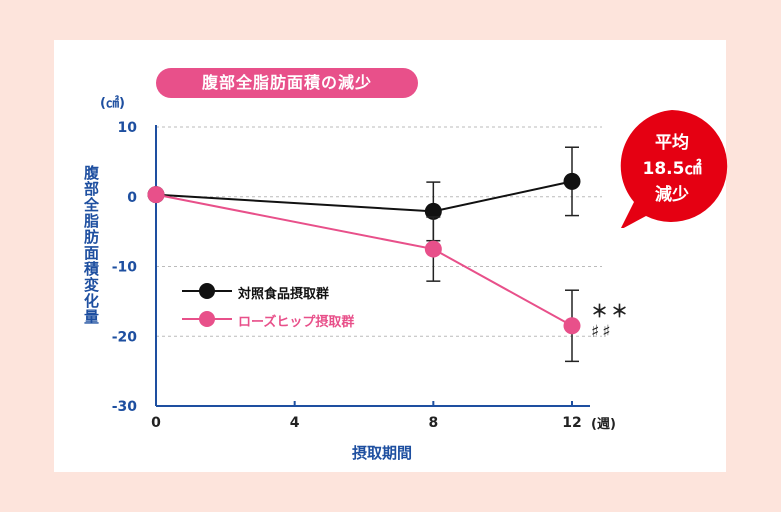 Image resolution: width=781 pixels, height=512 pixels. What do you see at coordinates (207, 319) in the screenshot?
I see `legend-marker-rosehip` at bounding box center [207, 319].